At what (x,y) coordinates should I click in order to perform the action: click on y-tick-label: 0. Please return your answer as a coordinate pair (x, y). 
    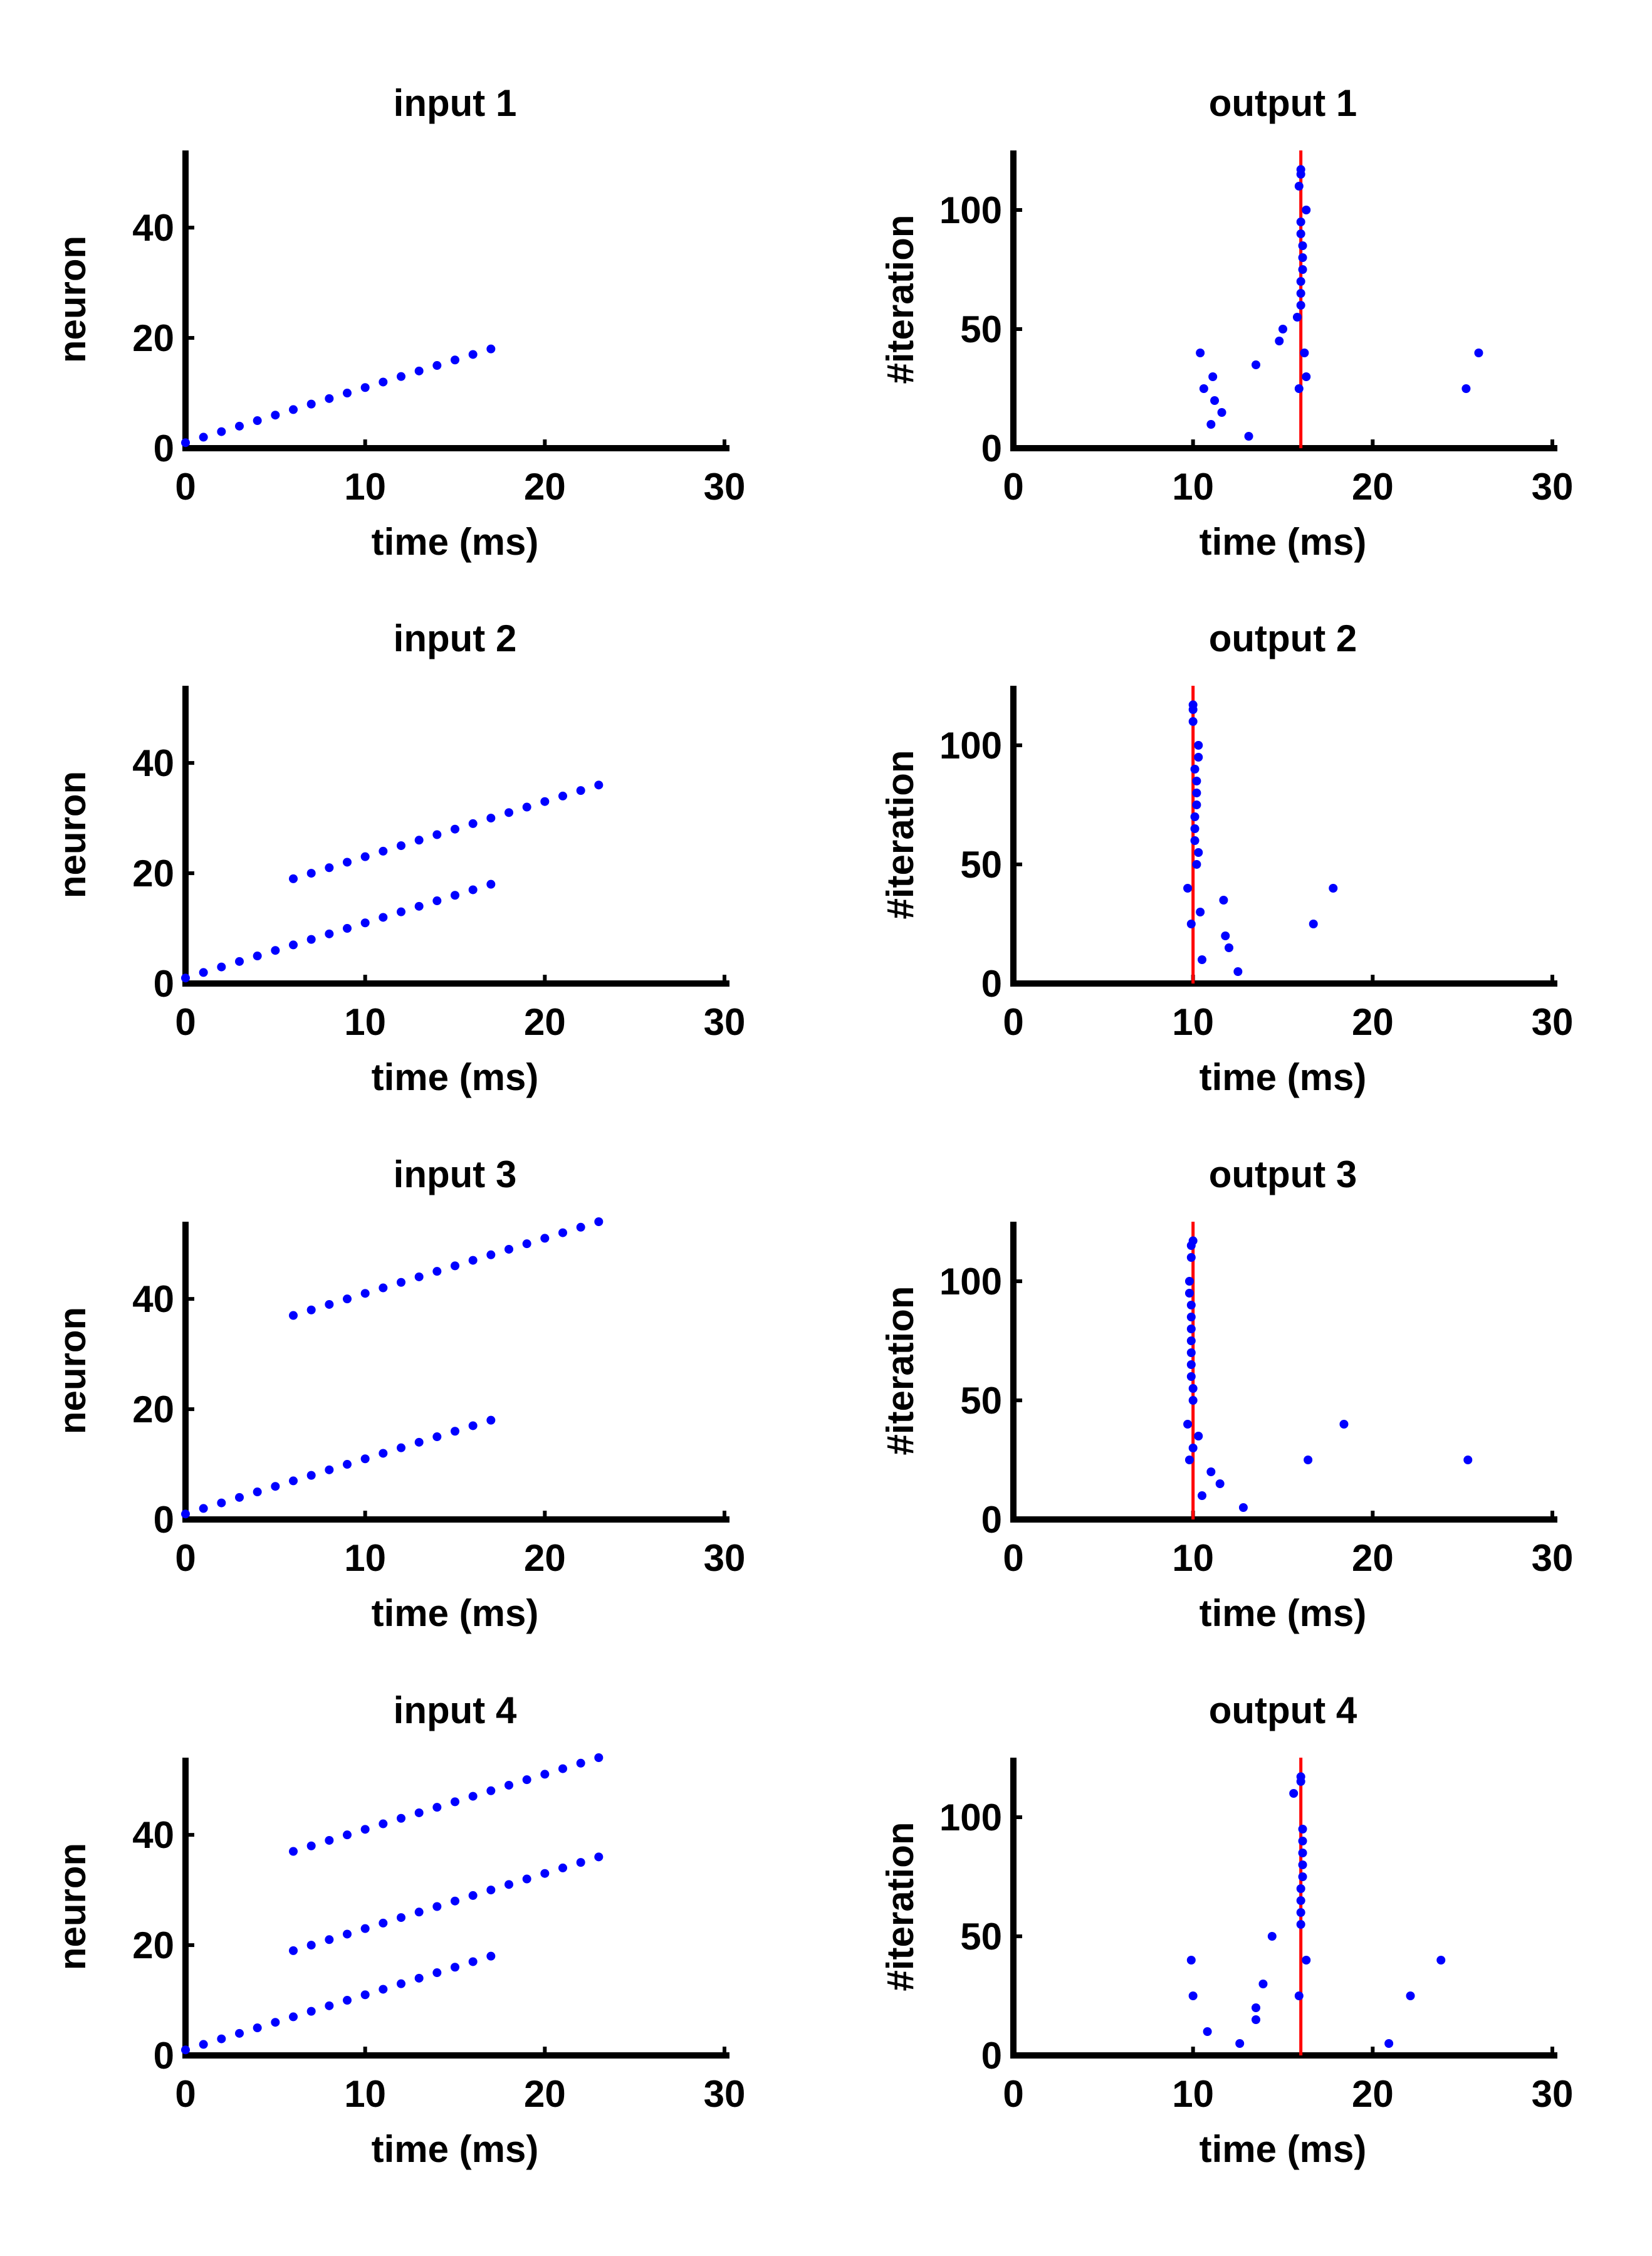
    Looking at the image, I should click on (991, 984).